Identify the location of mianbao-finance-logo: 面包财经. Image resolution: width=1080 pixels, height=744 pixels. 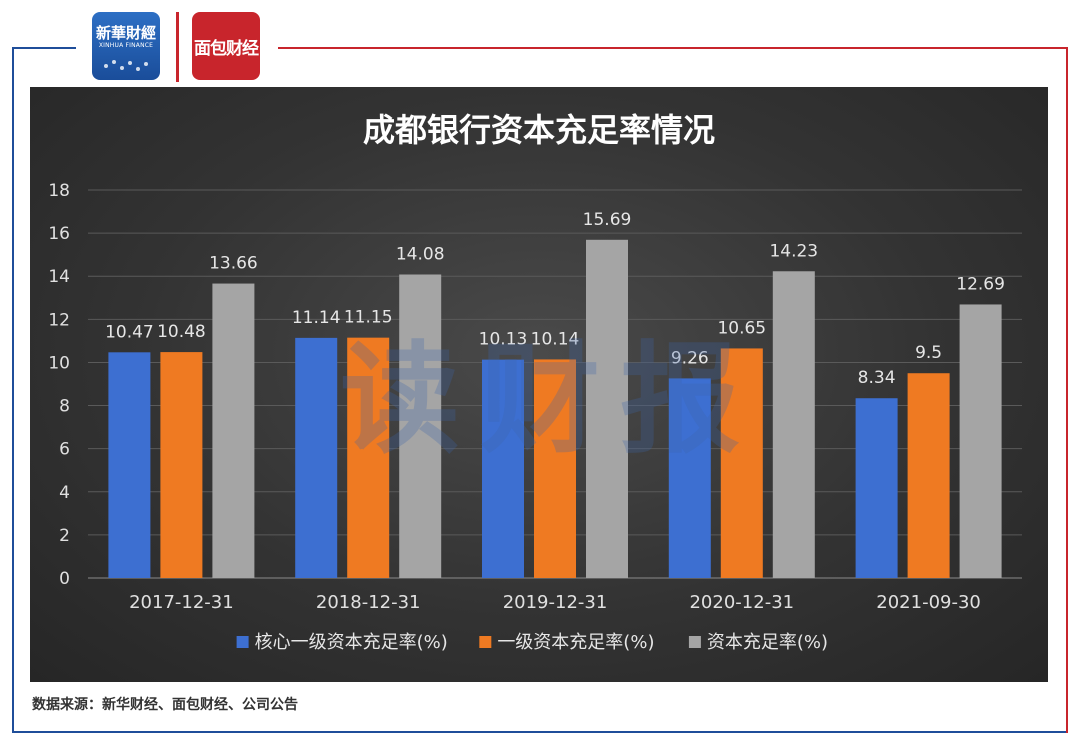
(226, 46).